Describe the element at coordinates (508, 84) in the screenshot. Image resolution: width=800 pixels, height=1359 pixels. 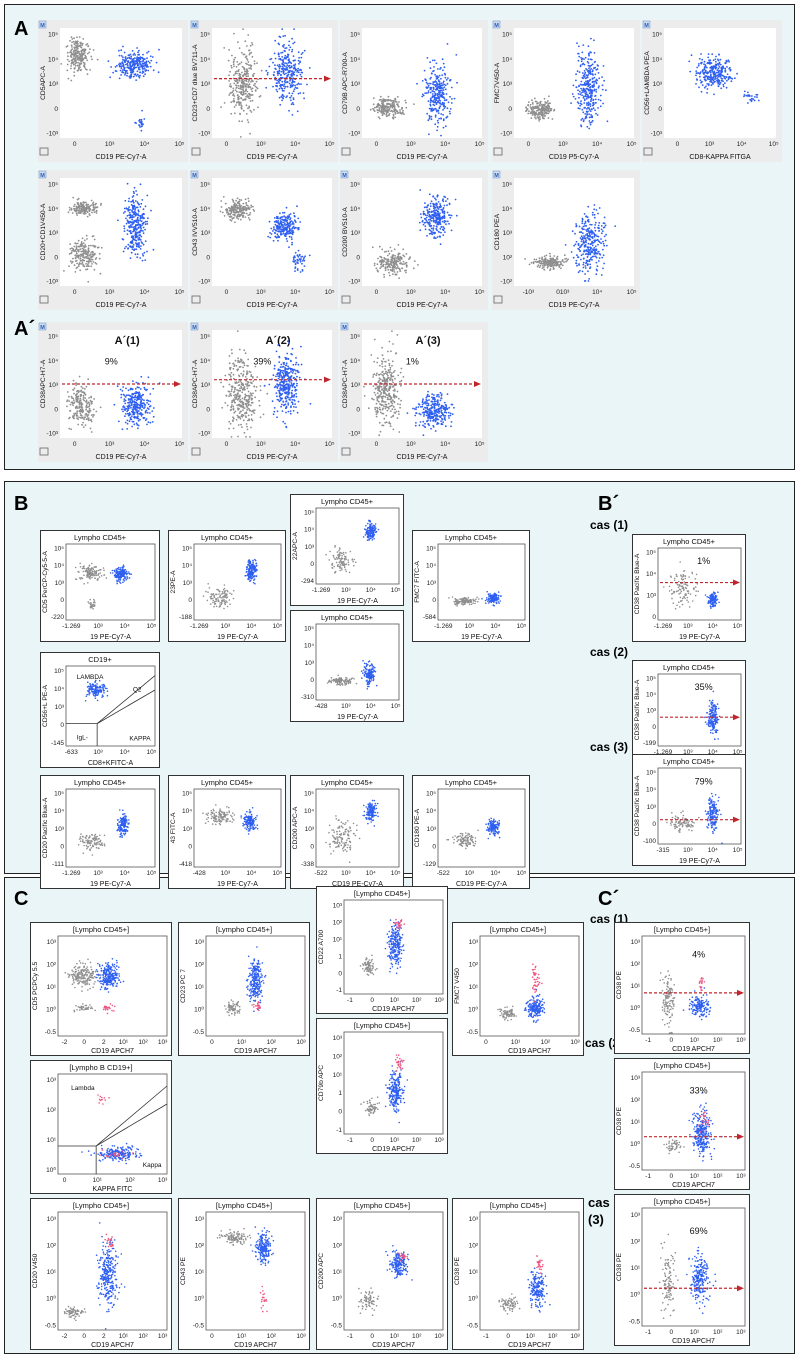
I see `y-tick-label: 10³` at that location.